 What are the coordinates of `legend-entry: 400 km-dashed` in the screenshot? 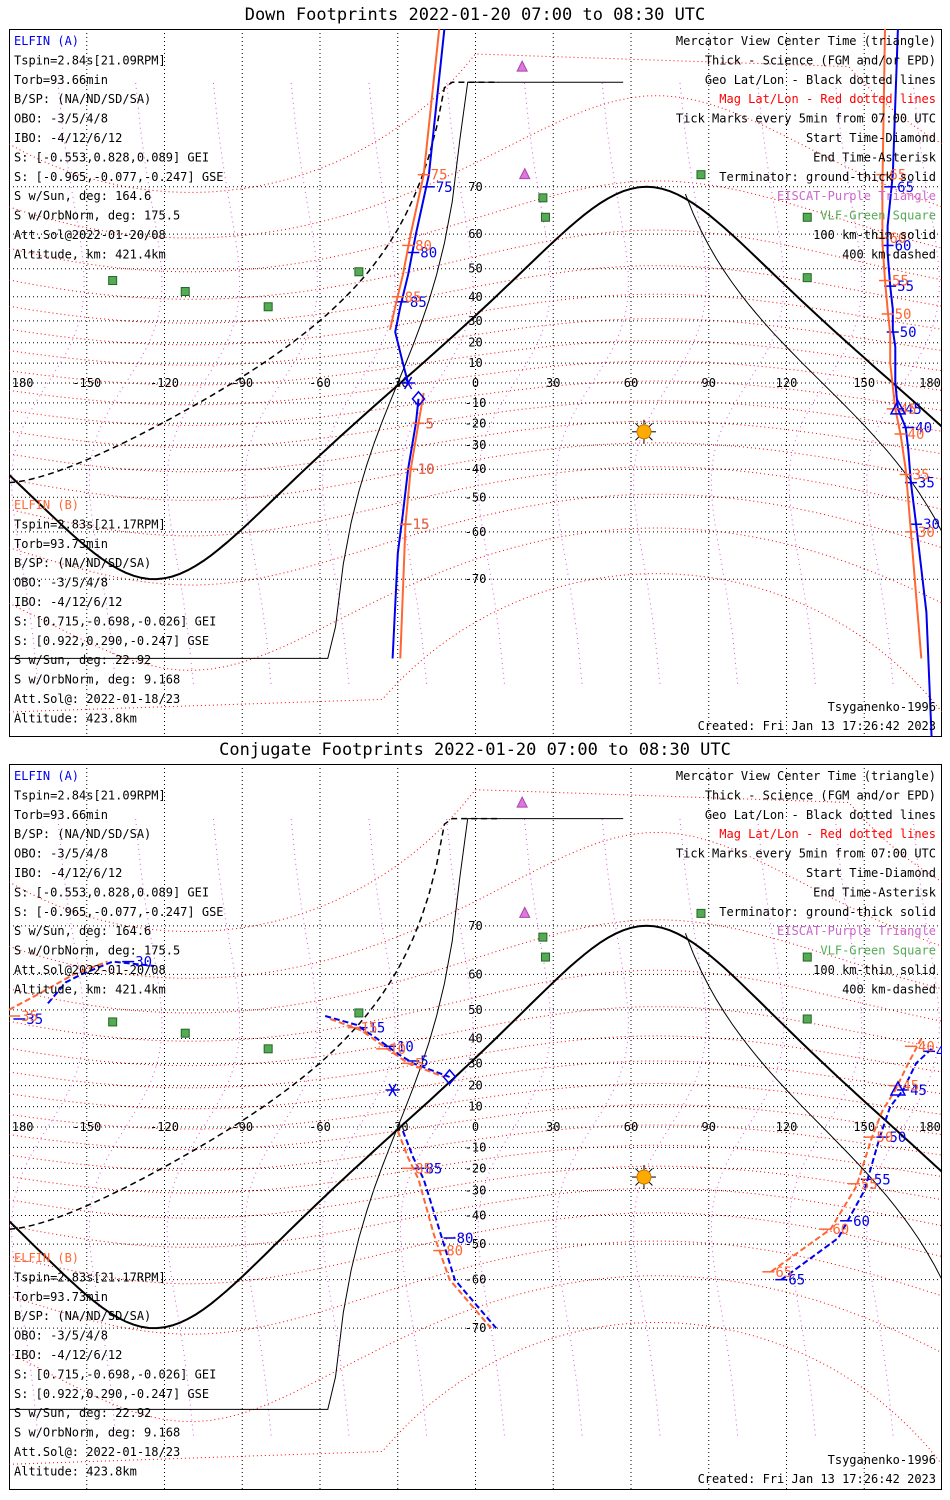 It's located at (889, 989).